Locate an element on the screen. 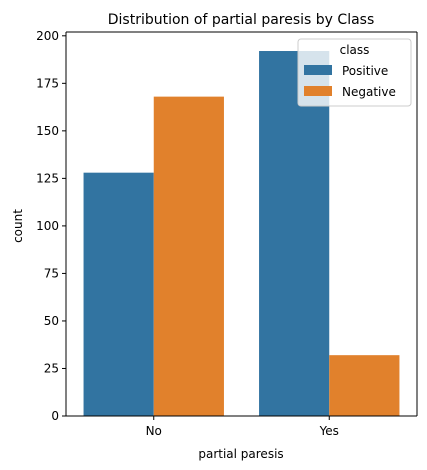  bar-negative-yes is located at coordinates (364, 385).